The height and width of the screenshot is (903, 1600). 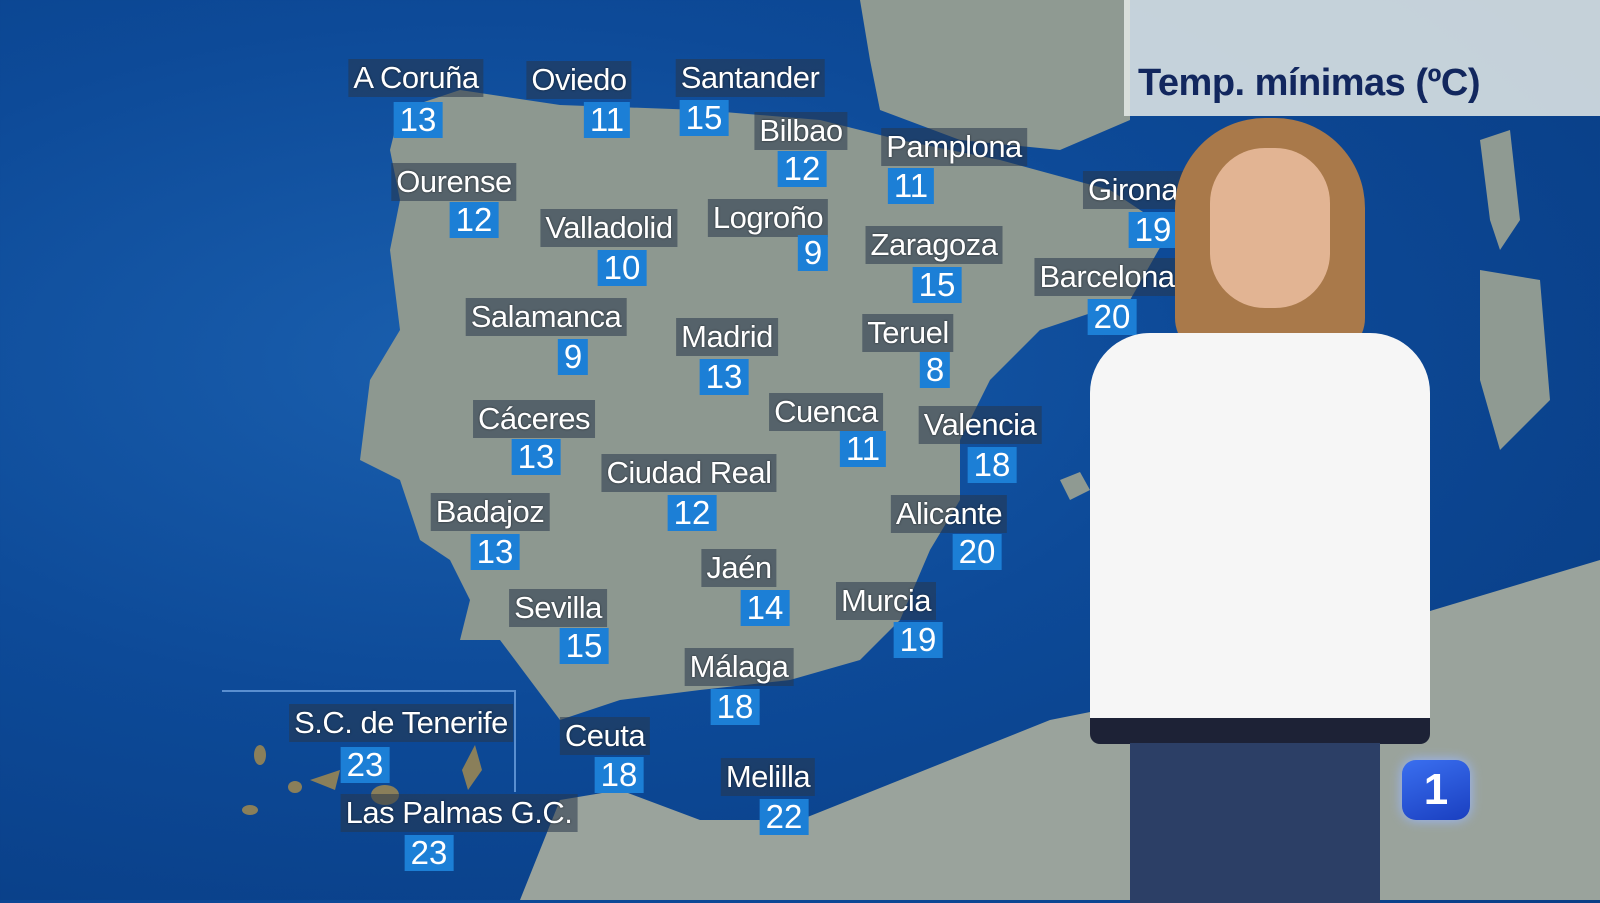 I want to click on city-name: Oviedo, so click(x=579, y=80).